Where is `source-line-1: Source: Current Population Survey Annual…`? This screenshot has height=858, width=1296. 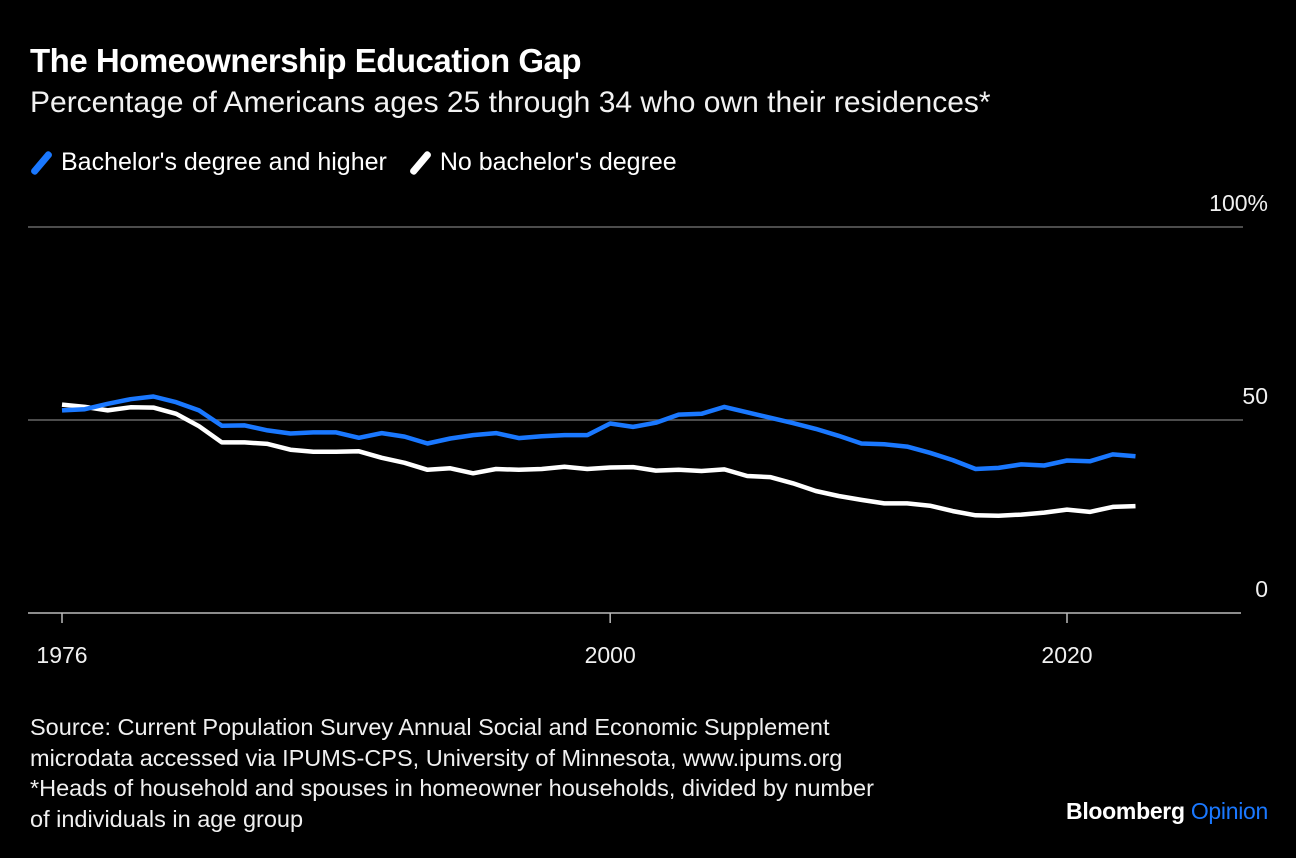 source-line-1: Source: Current Population Survey Annual… is located at coordinates (430, 727).